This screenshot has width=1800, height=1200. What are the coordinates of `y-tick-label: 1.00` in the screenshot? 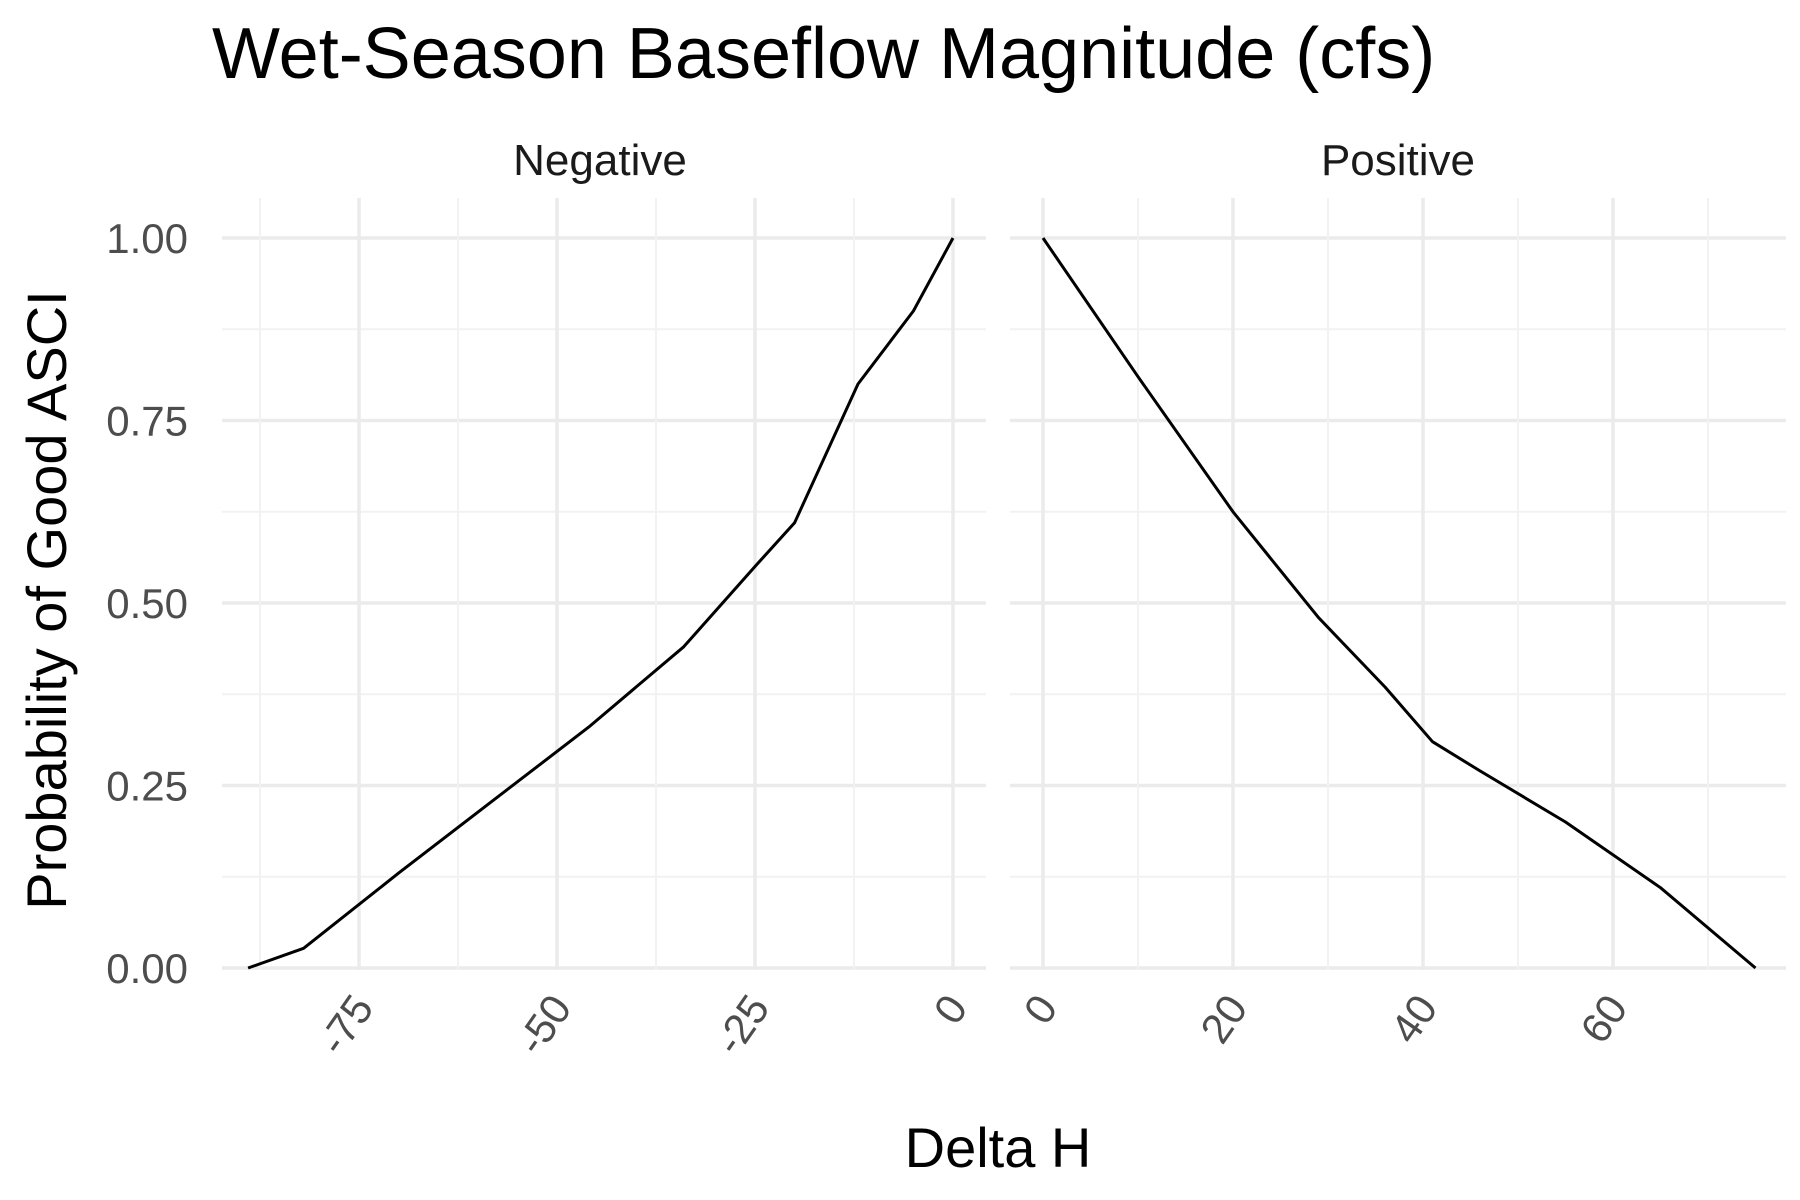 It's located at (147, 238).